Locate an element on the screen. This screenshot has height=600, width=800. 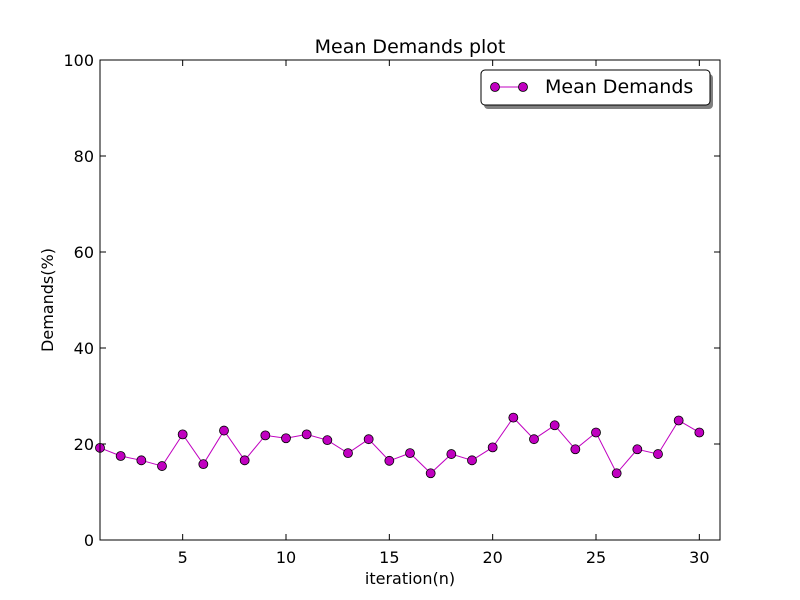
y-tick-label: 80 is located at coordinates (84, 156).